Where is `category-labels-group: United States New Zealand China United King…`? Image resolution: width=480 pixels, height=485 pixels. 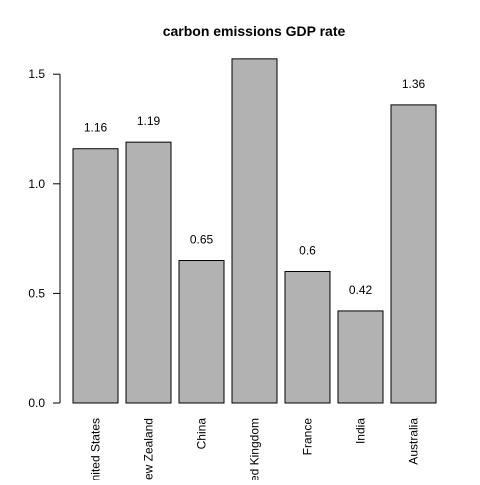
category-labels-group: United States New Zealand China United King… is located at coordinates (255, 449).